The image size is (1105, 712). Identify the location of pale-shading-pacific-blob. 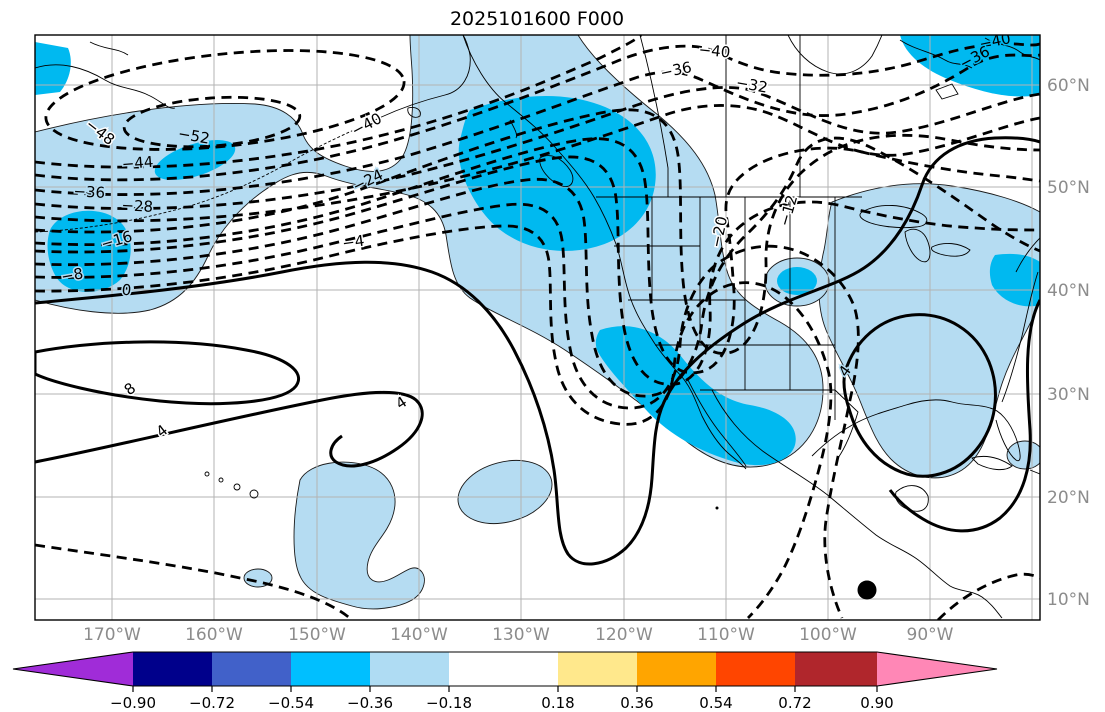
(505, 492).